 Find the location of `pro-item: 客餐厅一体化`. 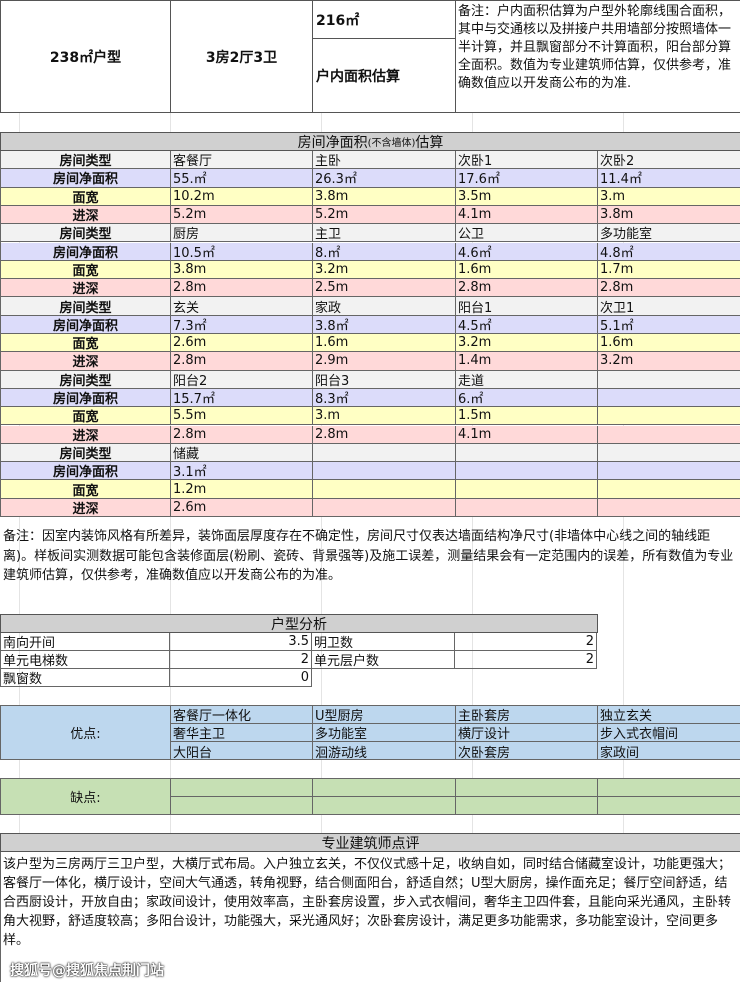

pro-item: 客餐厅一体化 is located at coordinates (242, 715).